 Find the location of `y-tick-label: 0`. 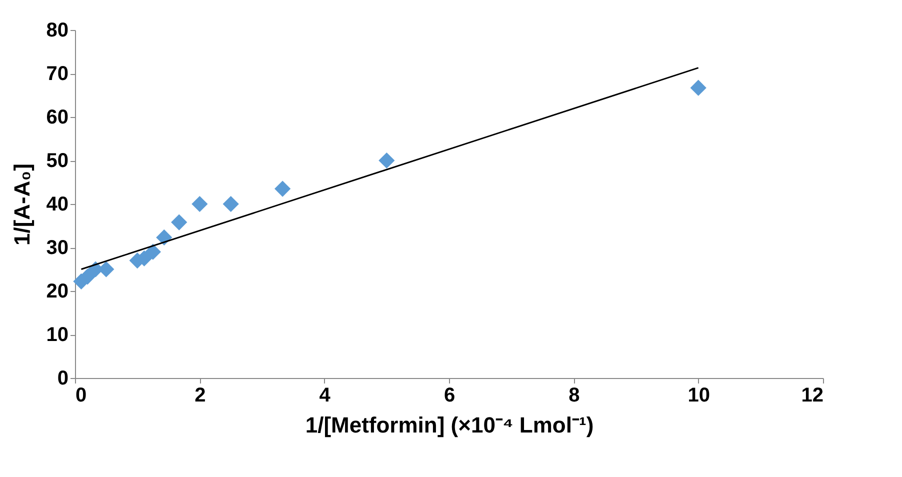

y-tick-label: 0 is located at coordinates (62, 379).